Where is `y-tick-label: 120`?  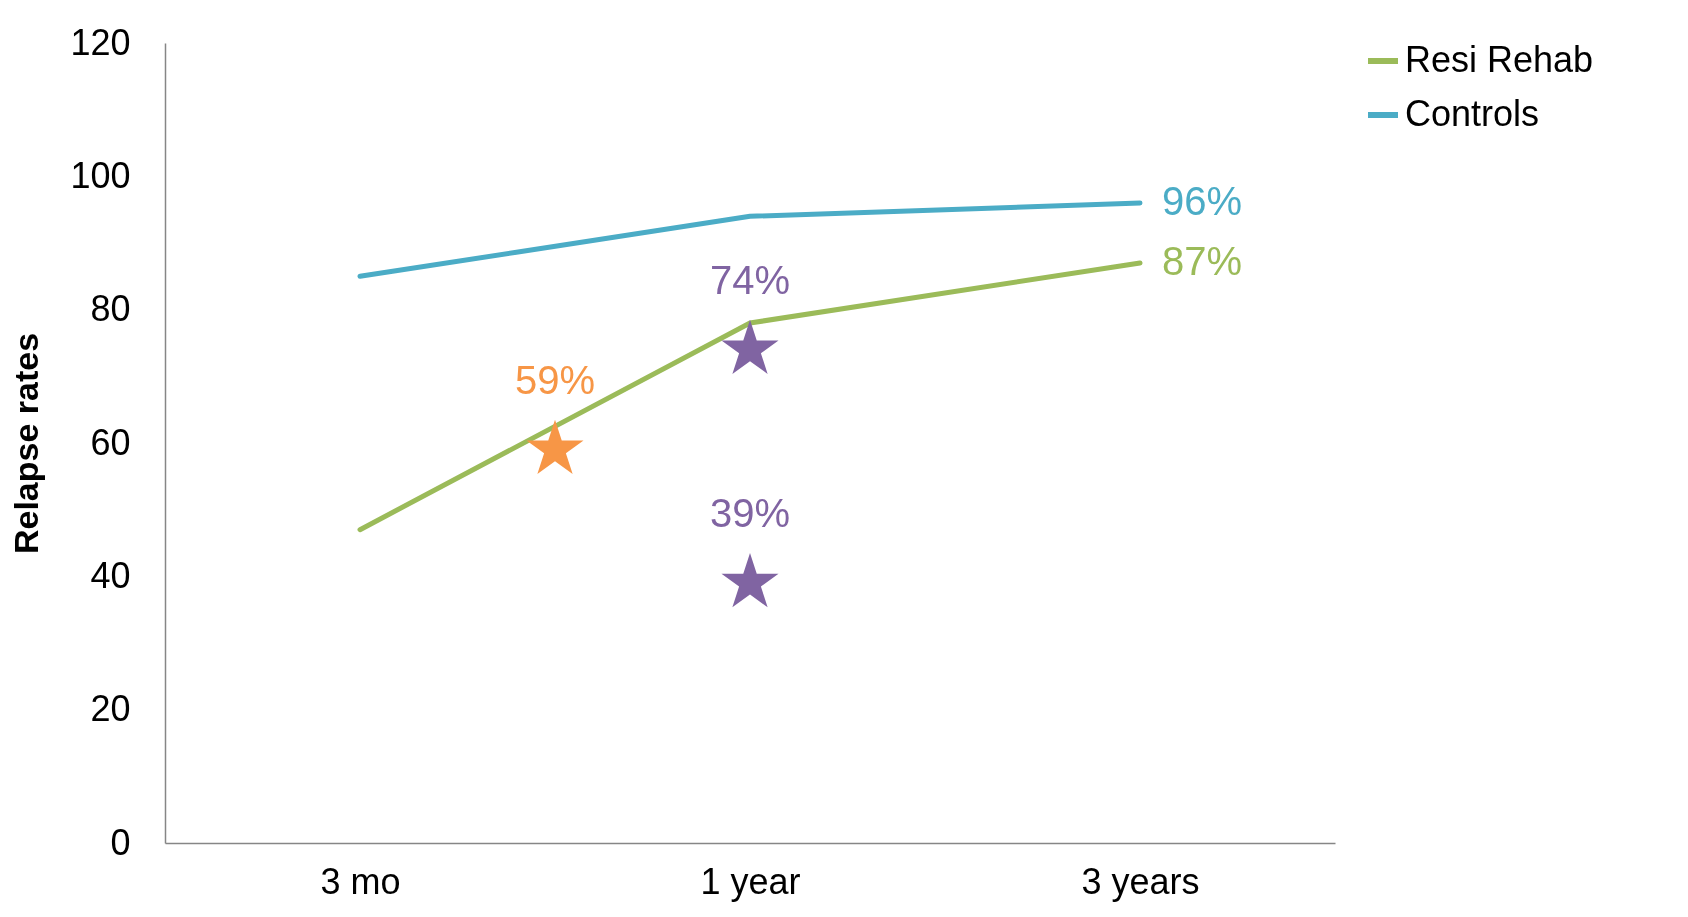 y-tick-label: 120 is located at coordinates (100, 42).